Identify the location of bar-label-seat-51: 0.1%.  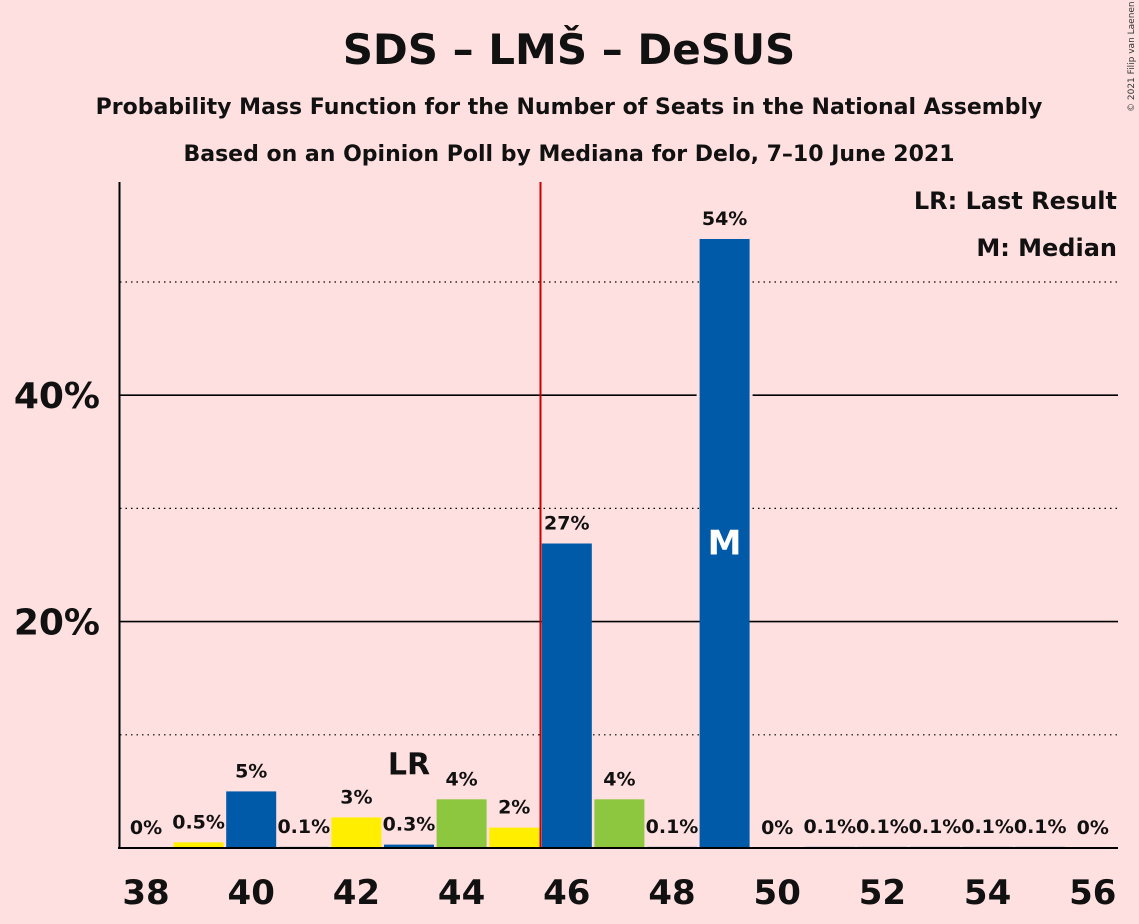
(829, 827).